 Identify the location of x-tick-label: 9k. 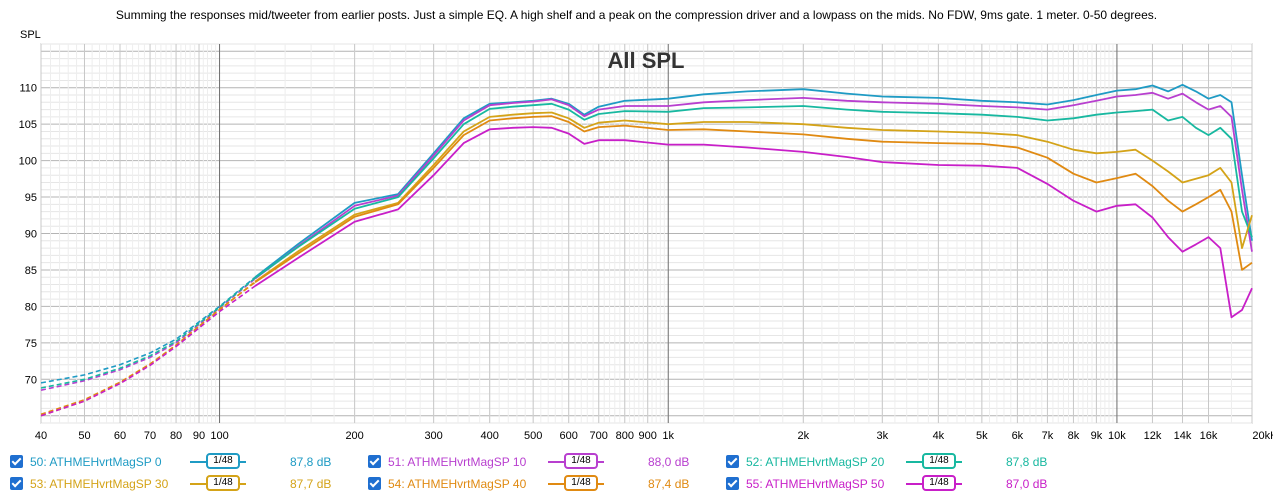
(1097, 436).